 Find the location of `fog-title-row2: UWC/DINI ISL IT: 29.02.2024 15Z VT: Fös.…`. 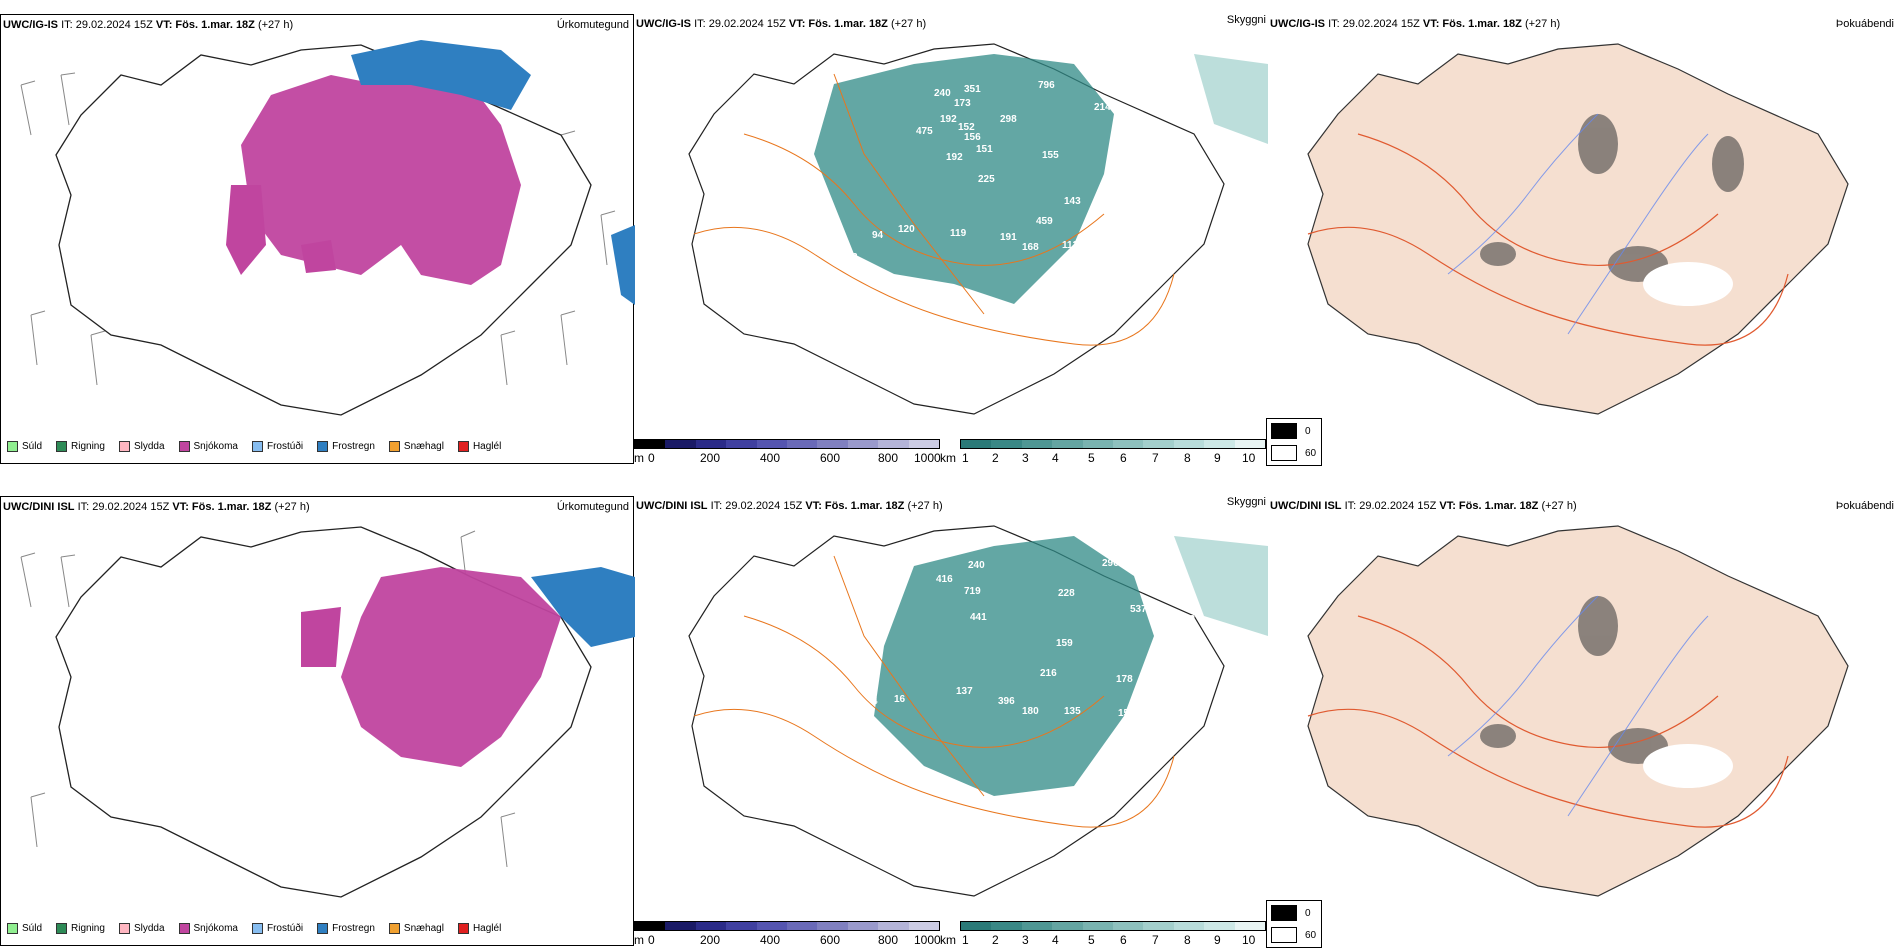

fog-title-row2: UWC/DINI ISL IT: 29.02.2024 15Z VT: Fös.… is located at coordinates (1423, 506).